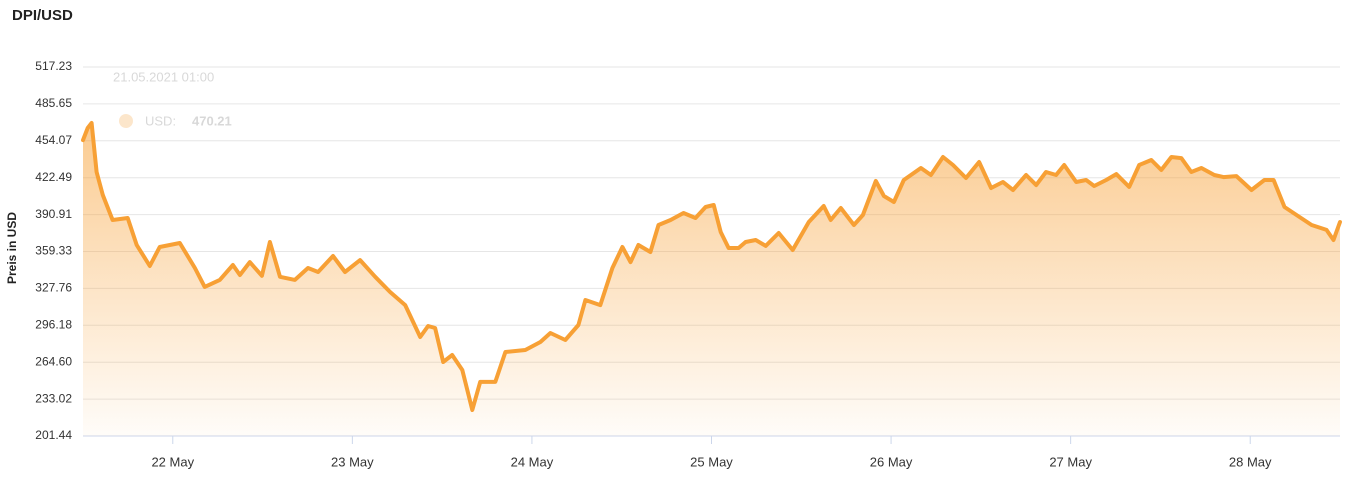 The width and height of the screenshot is (1354, 481). Describe the element at coordinates (160, 120) in the screenshot. I see `tooltip-label: USD:` at that location.